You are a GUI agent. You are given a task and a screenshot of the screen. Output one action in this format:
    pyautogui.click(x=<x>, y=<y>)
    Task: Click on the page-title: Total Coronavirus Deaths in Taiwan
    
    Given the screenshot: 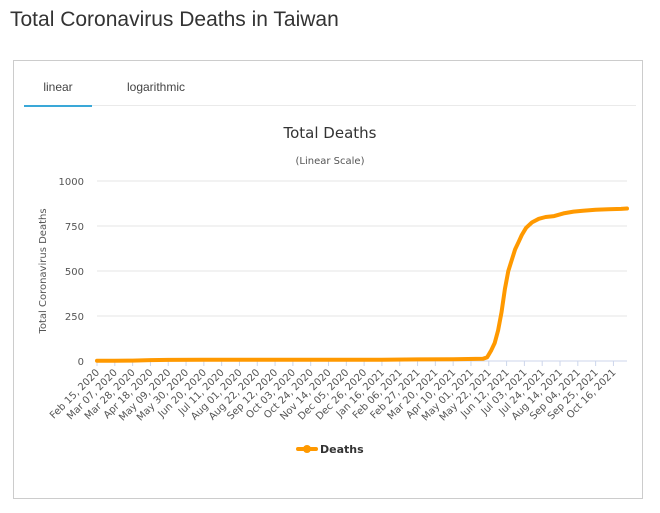 What is the action you would take?
    pyautogui.click(x=174, y=19)
    